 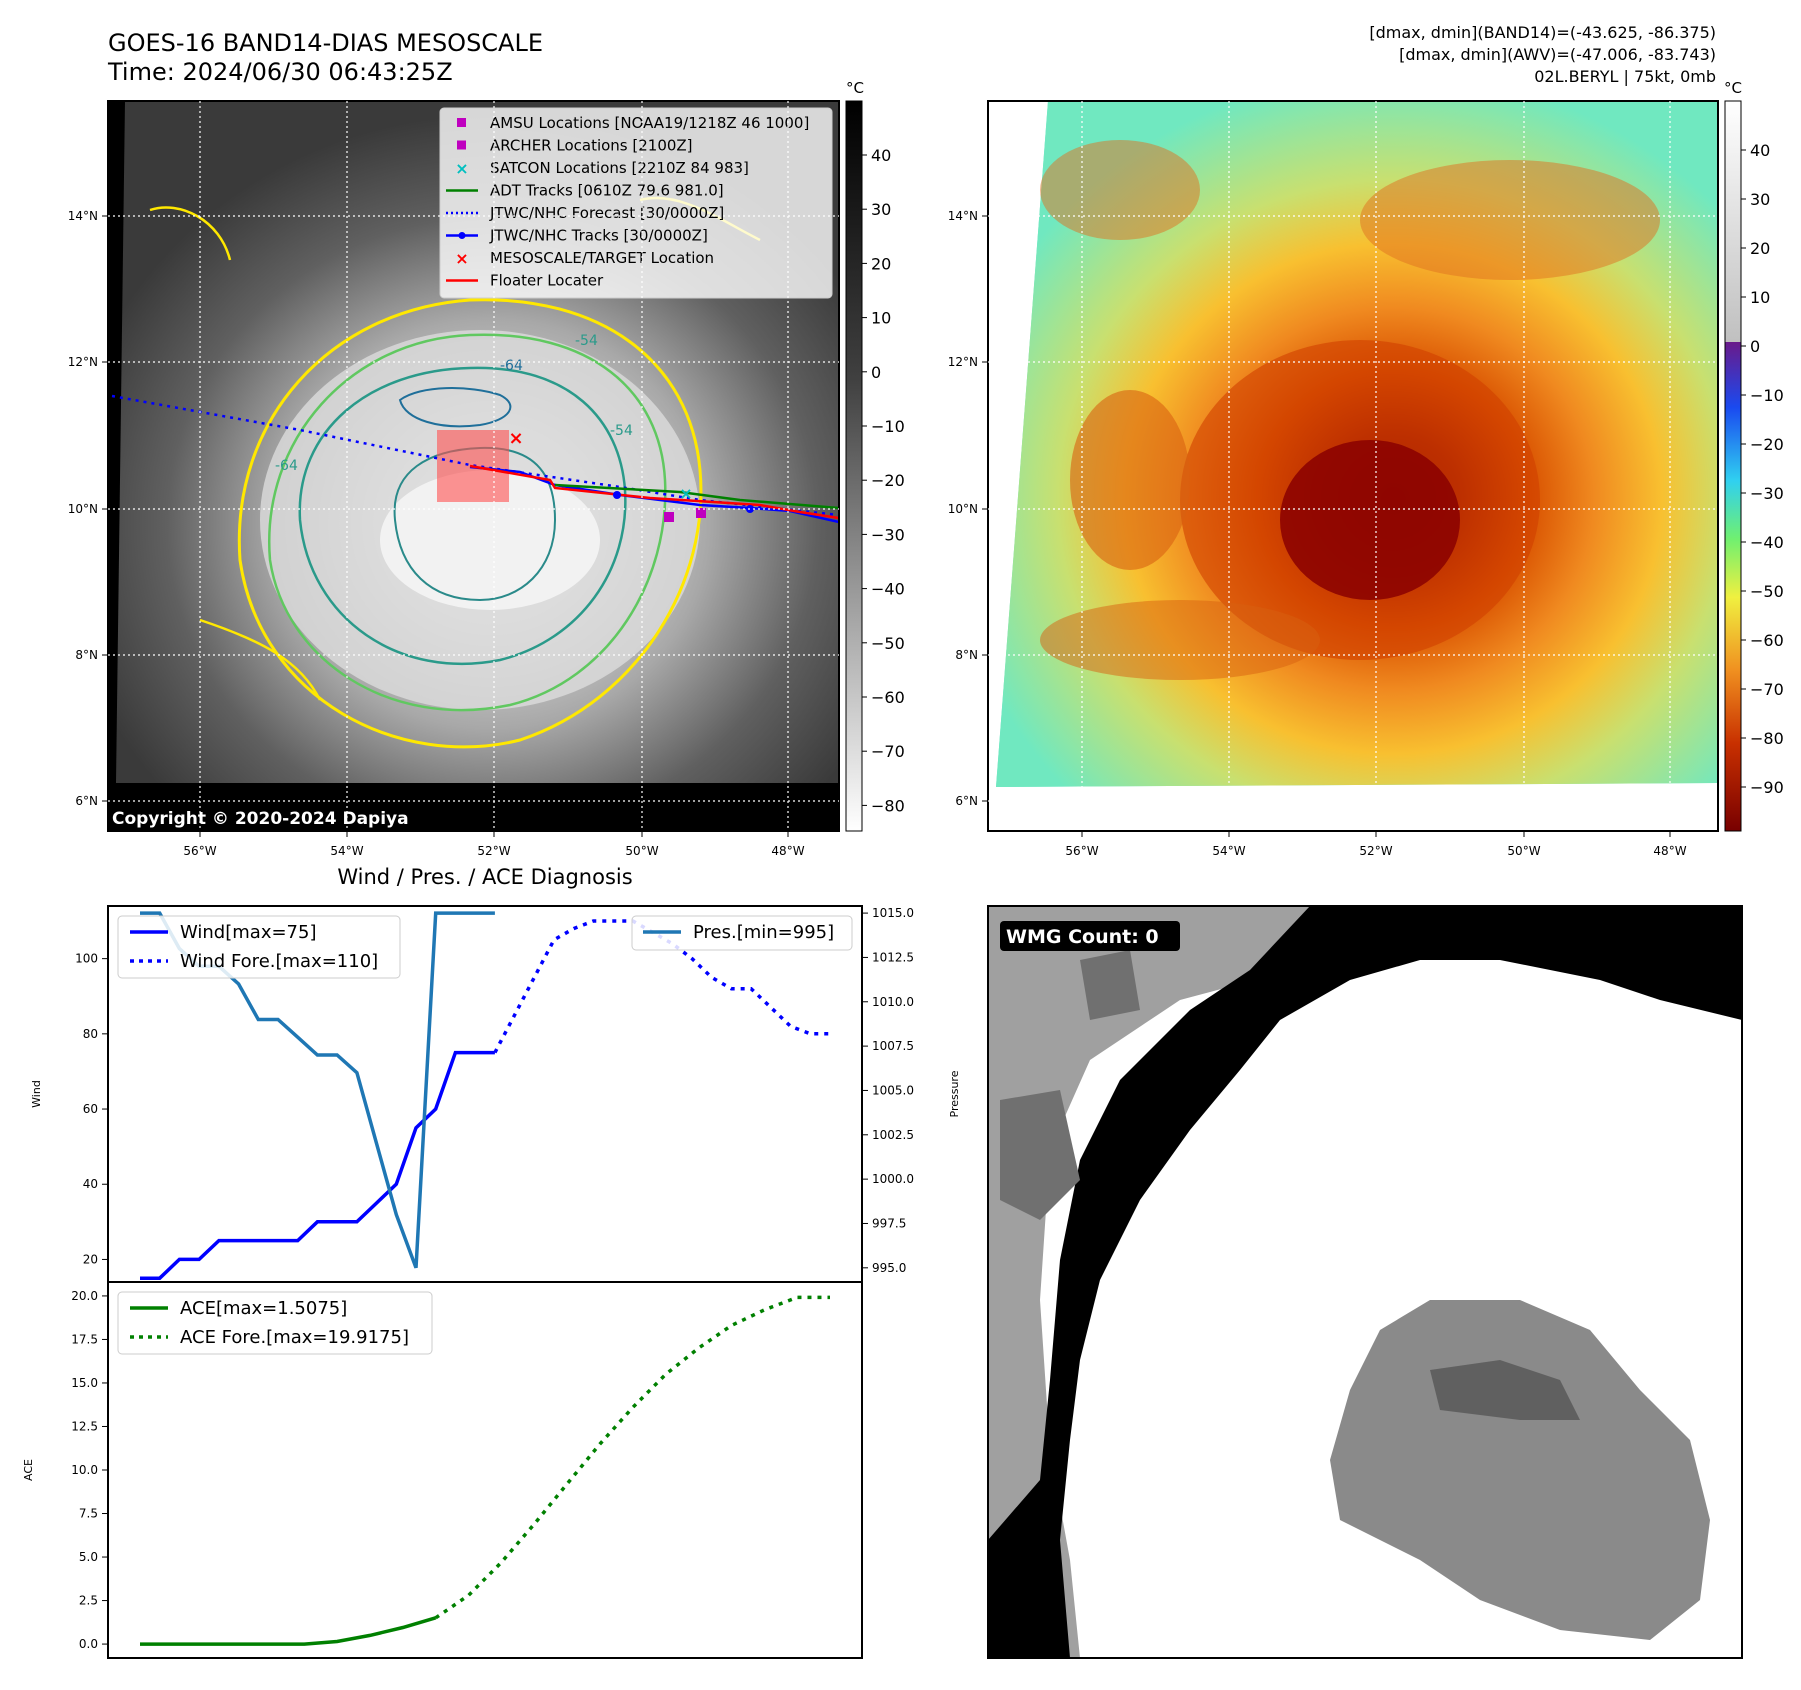 What do you see at coordinates (325, 43) in the screenshot?
I see `figure-title: GOES-16 BAND14-DIAS MESOSCALE` at bounding box center [325, 43].